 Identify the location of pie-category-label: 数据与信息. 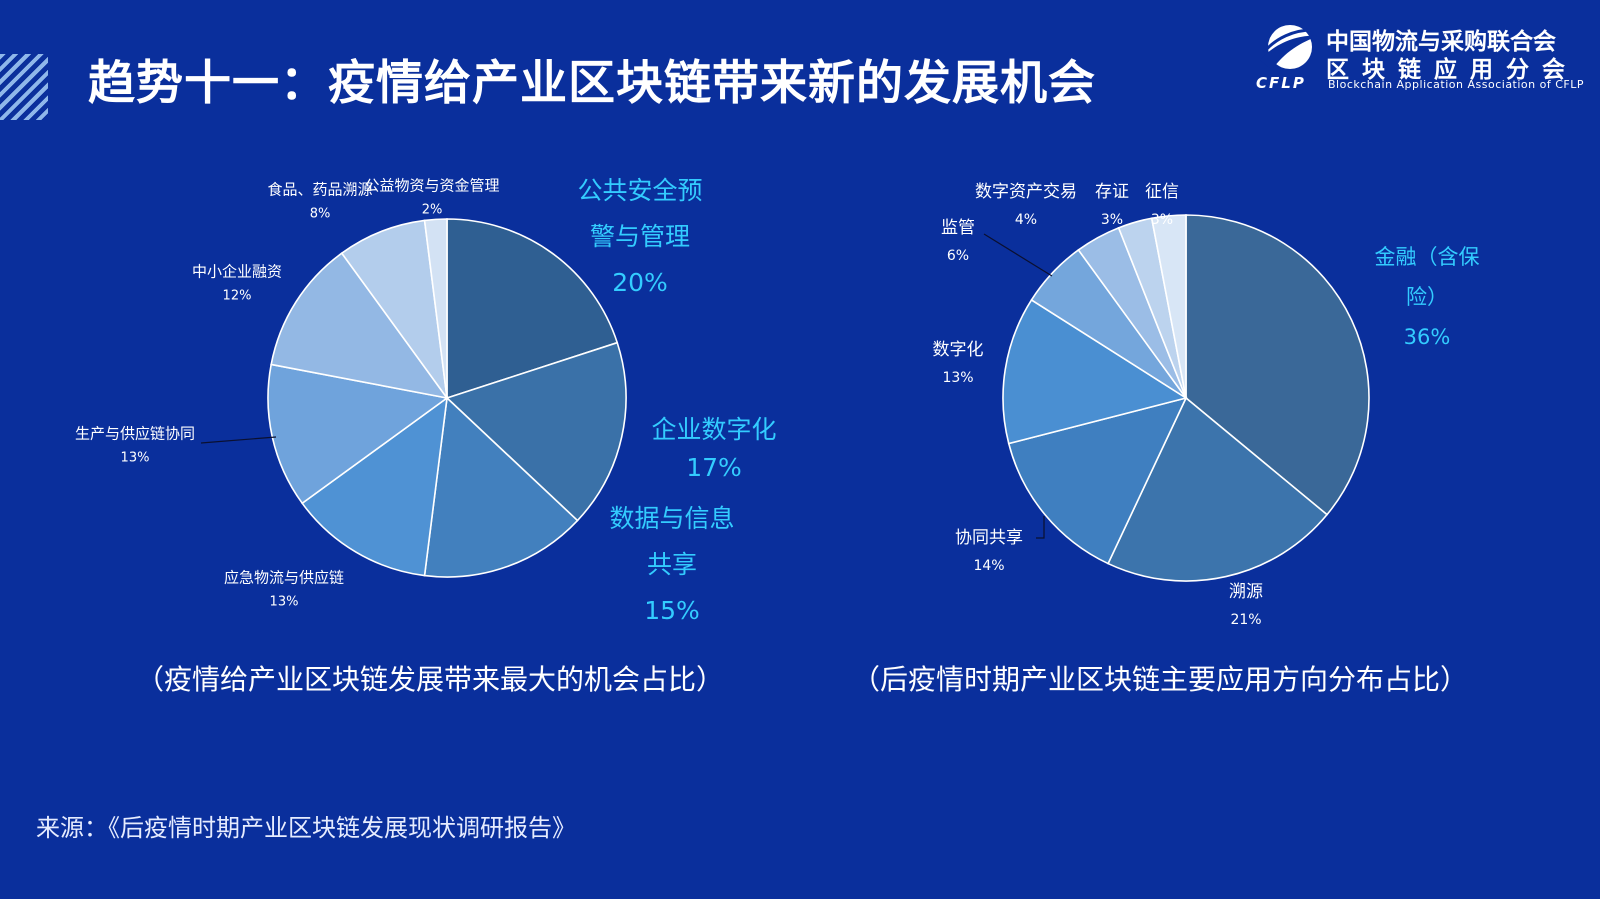
(671, 518).